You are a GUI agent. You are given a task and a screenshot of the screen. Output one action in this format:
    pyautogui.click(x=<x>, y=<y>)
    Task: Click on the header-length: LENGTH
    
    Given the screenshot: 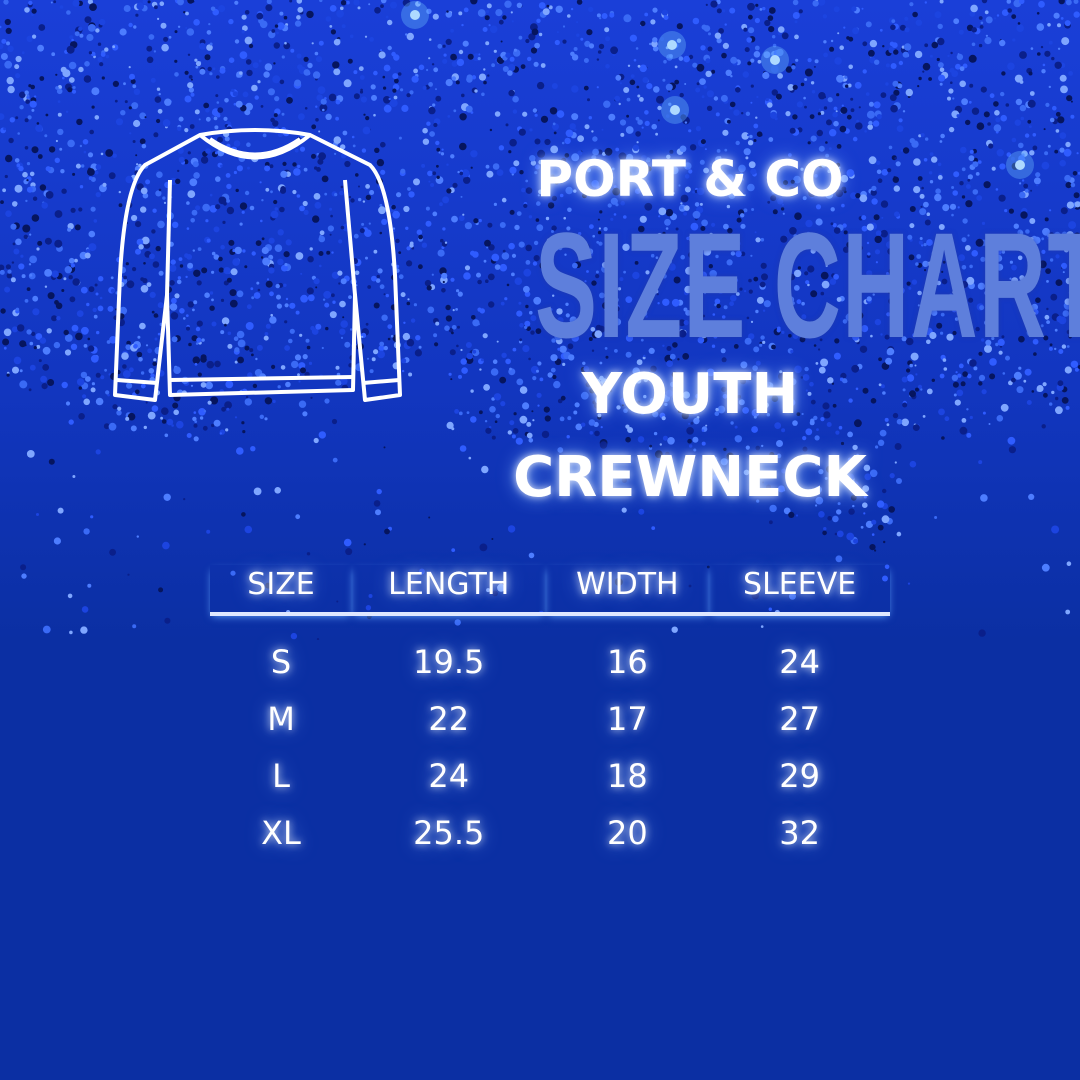 What is the action you would take?
    pyautogui.click(x=449, y=590)
    